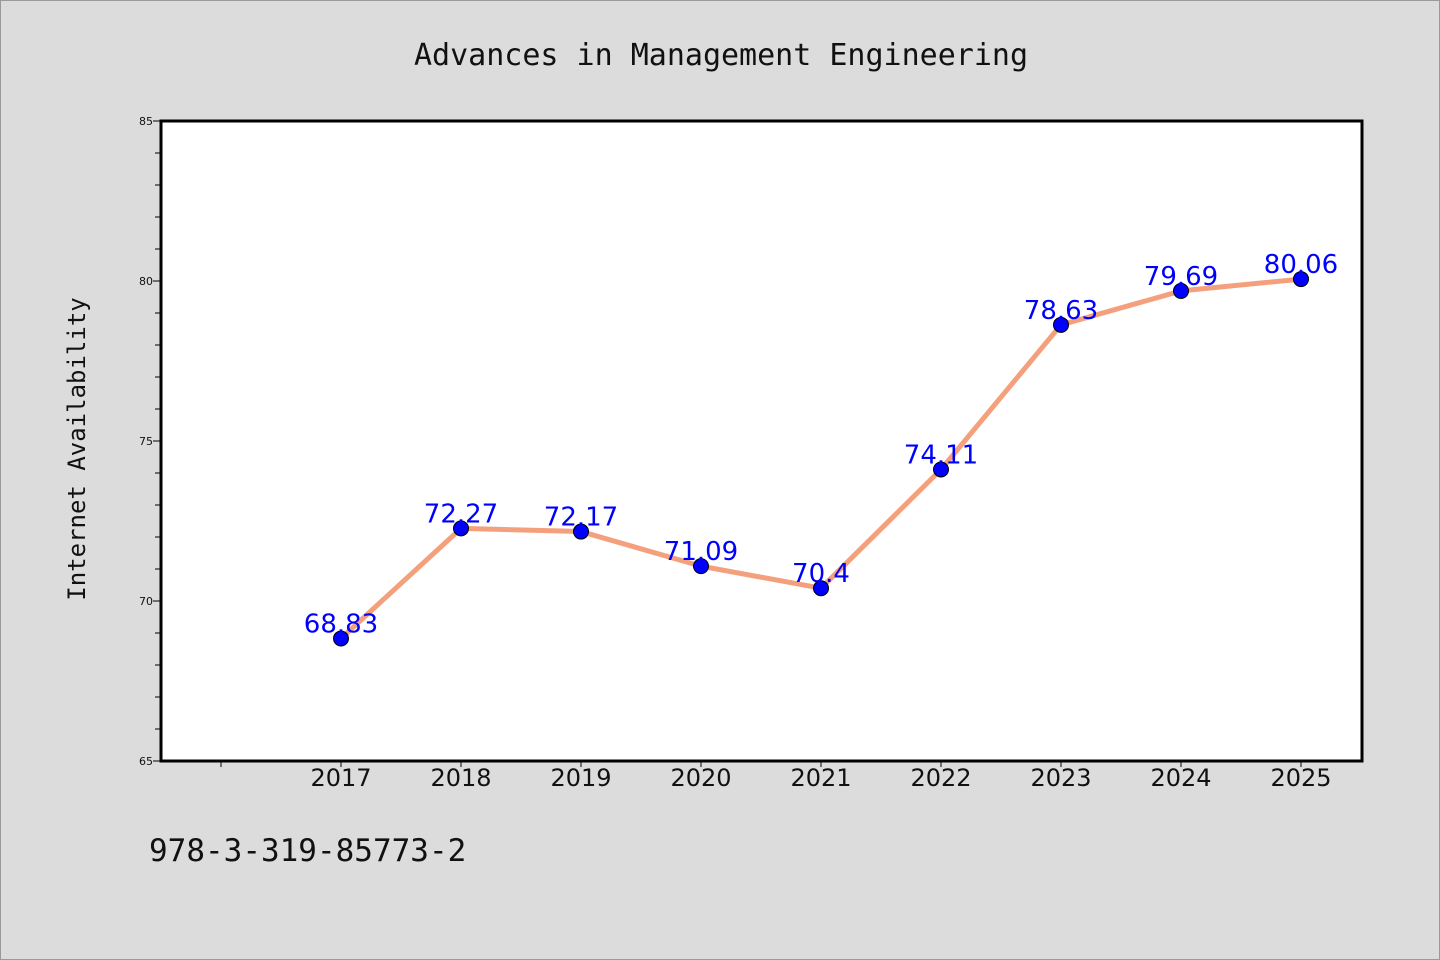  I want to click on data-point-label: 70.4, so click(821, 574).